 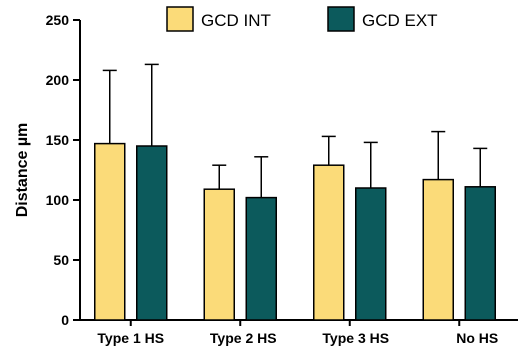 I want to click on x-ticks: Type 1 HS Type 2 HS Type 3 HS No HS, so click(x=297, y=333).